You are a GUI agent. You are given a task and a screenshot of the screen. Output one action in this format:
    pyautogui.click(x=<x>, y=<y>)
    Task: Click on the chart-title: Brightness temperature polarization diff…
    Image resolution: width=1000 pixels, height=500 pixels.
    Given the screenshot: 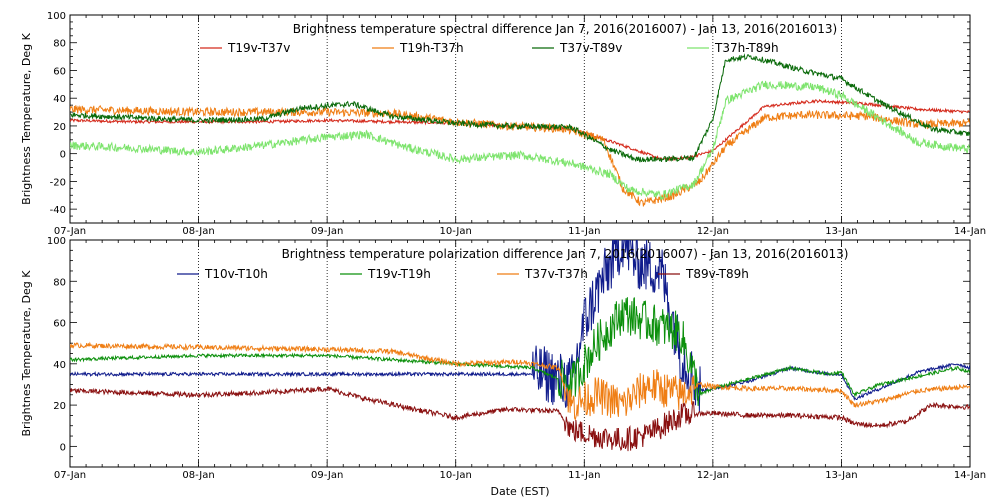 What is the action you would take?
    pyautogui.click(x=565, y=254)
    